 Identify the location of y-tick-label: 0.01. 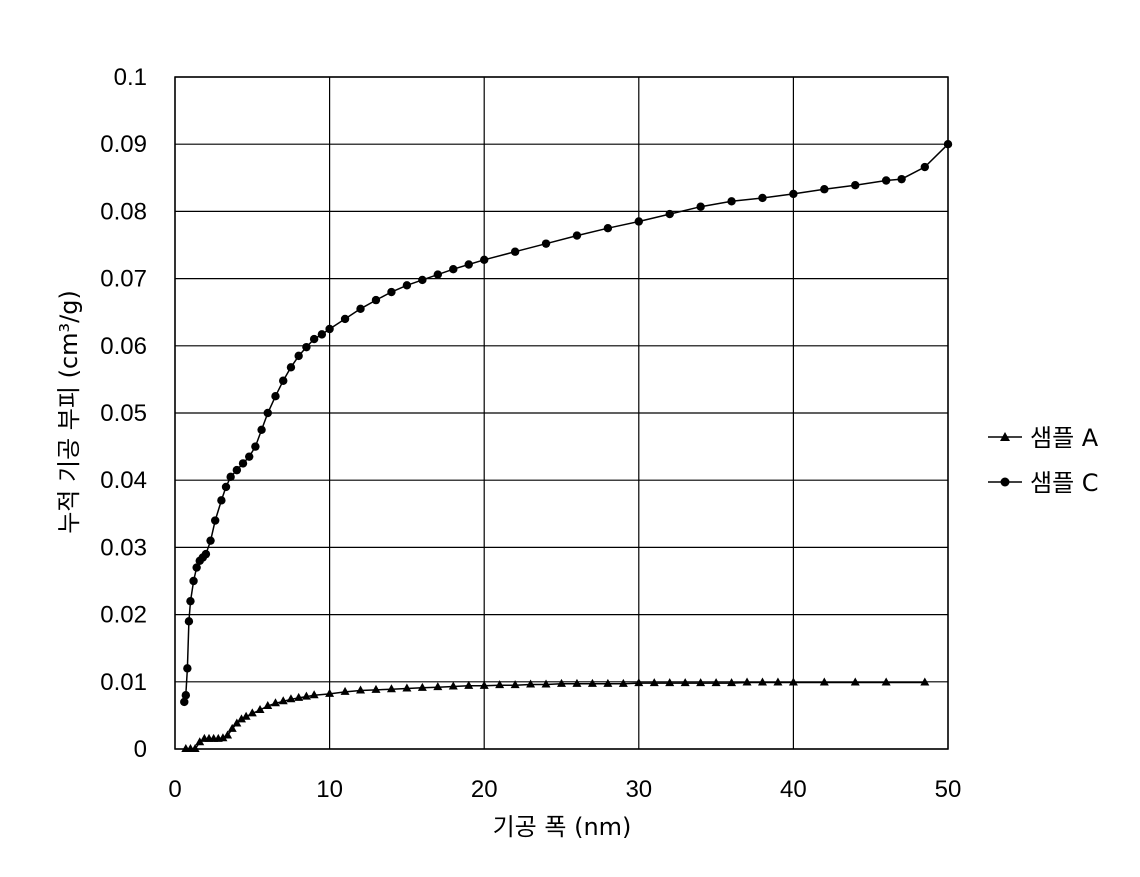
(123, 682).